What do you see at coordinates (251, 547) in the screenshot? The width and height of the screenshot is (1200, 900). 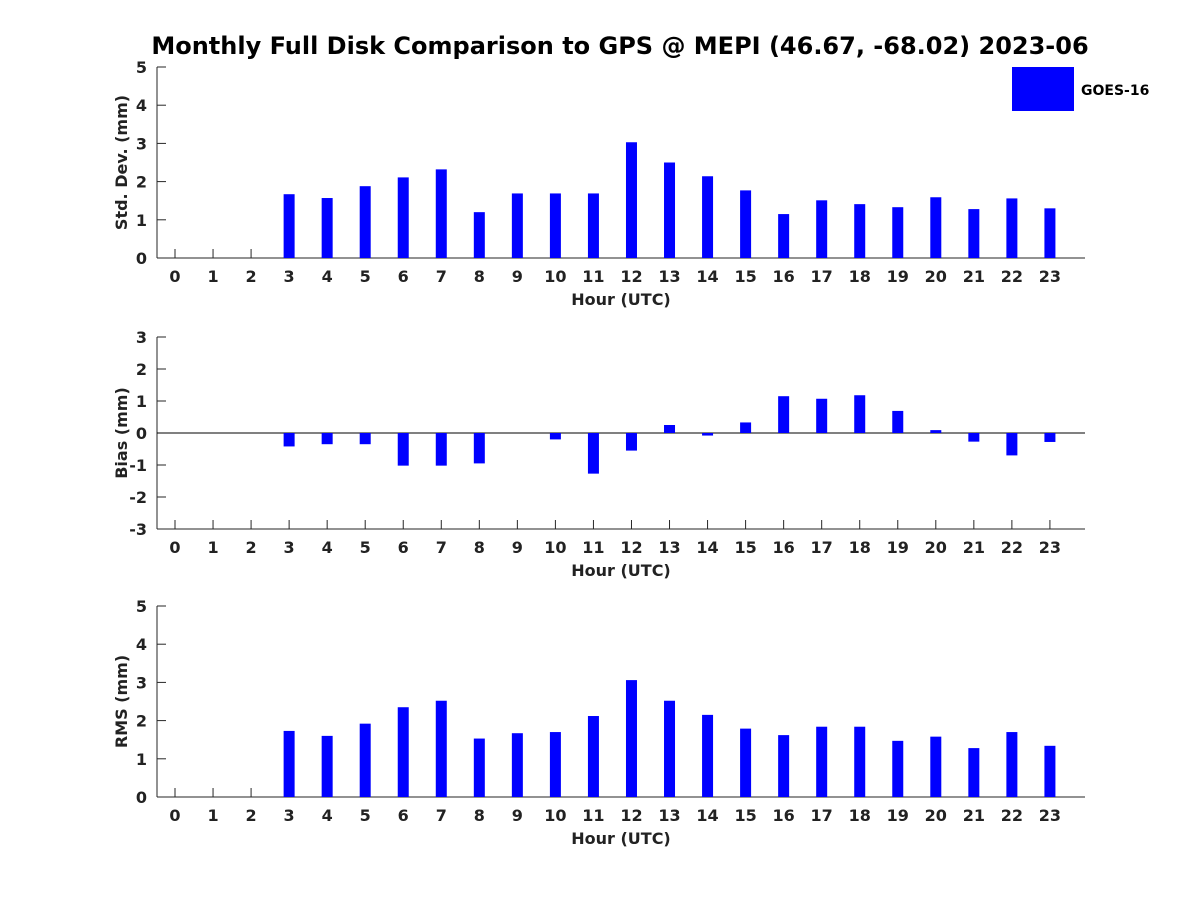 I see `x-tick-label: 2` at bounding box center [251, 547].